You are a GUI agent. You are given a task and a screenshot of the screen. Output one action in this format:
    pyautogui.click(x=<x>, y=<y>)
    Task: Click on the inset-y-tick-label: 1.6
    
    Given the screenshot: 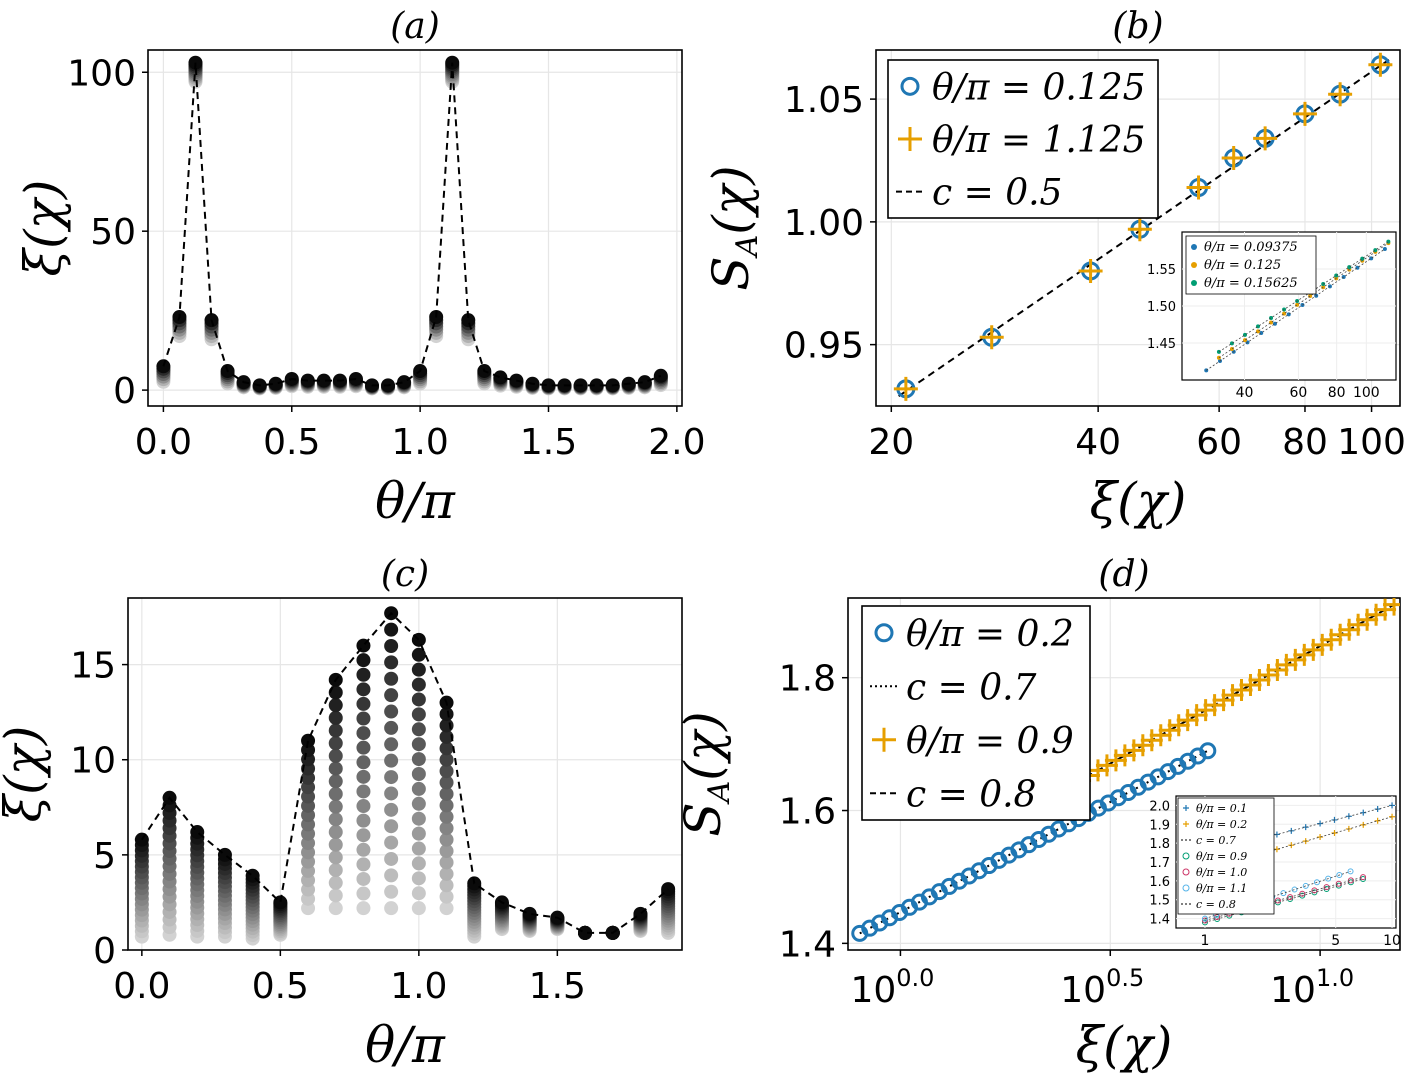 What is the action you would take?
    pyautogui.click(x=1159, y=882)
    